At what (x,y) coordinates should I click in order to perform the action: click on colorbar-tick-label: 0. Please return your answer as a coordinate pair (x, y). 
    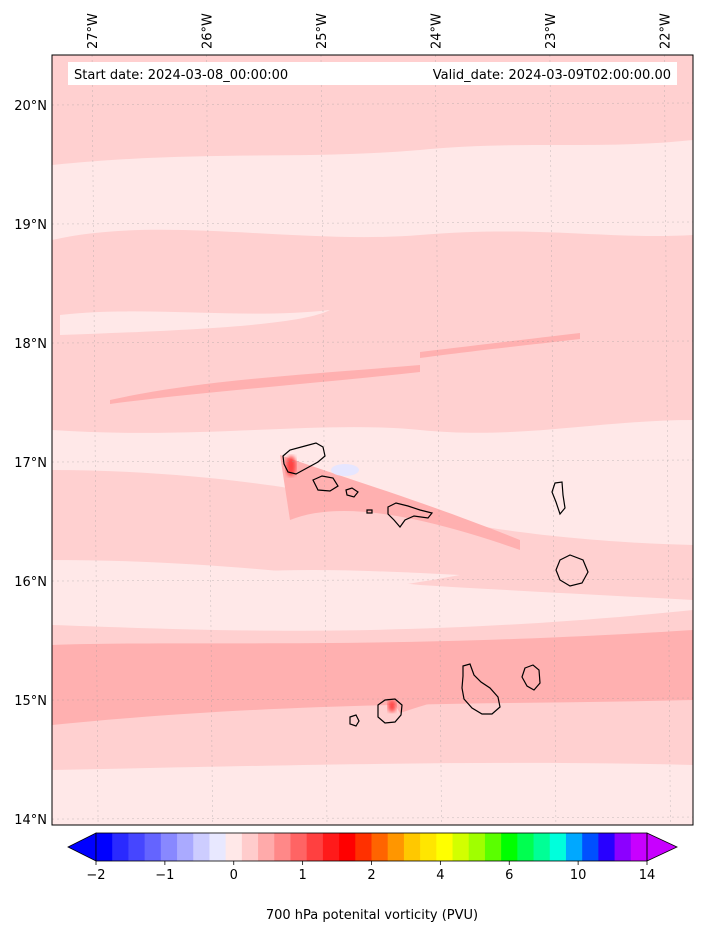
    Looking at the image, I should click on (234, 875).